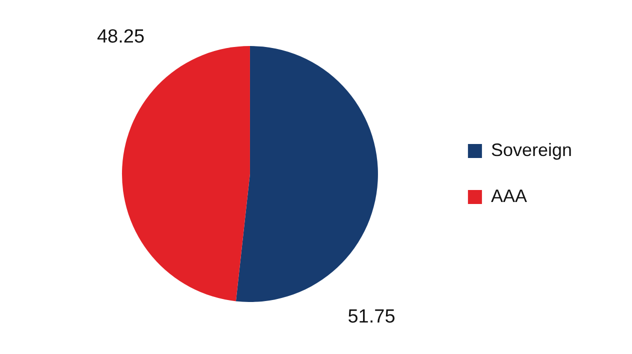 The image size is (632, 354). Describe the element at coordinates (508, 196) in the screenshot. I see `legend-label: AAA` at that location.